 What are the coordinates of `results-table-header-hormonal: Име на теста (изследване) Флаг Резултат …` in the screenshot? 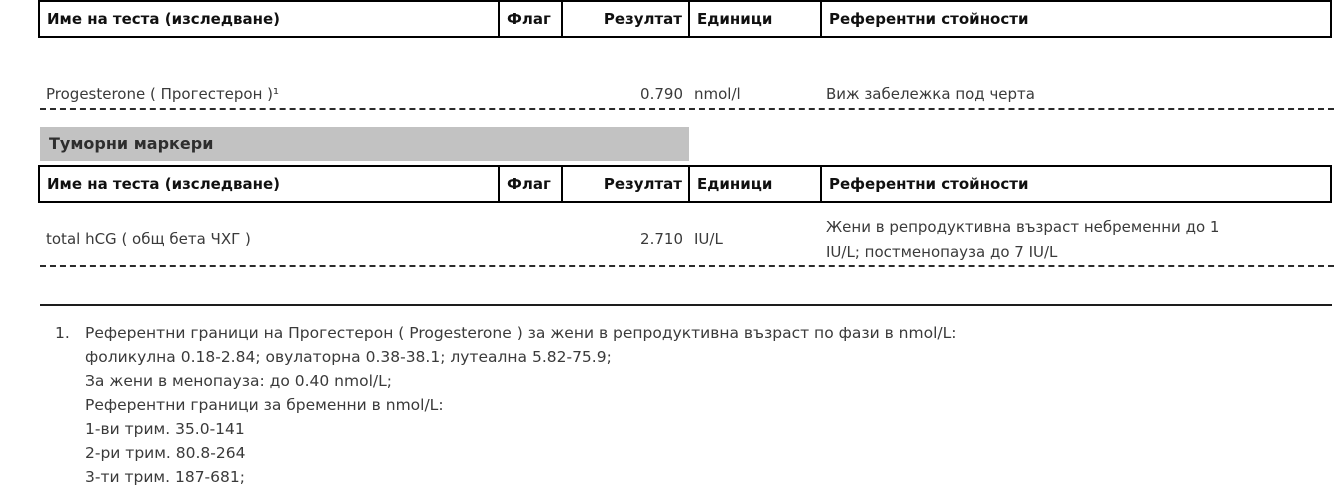 It's located at (685, 19).